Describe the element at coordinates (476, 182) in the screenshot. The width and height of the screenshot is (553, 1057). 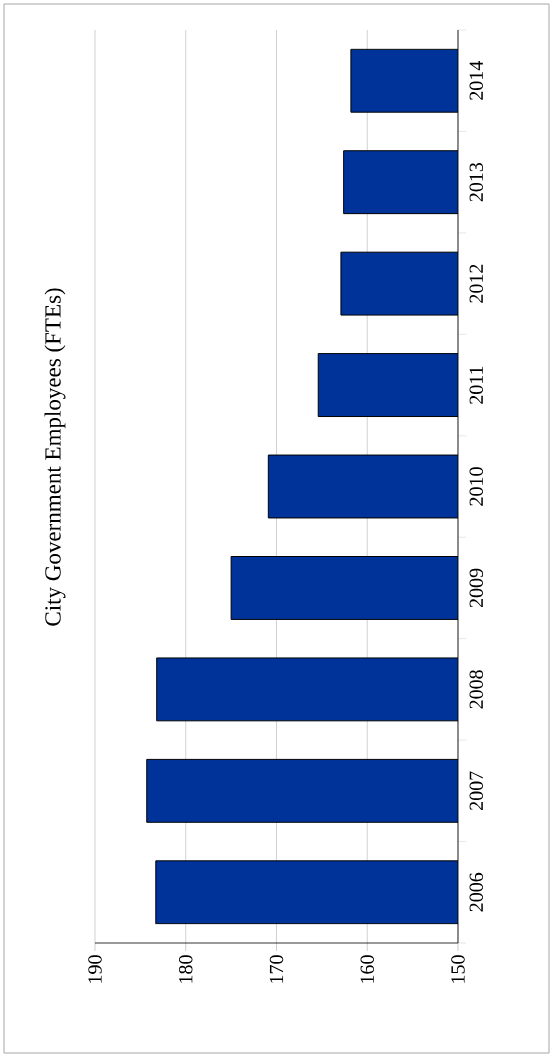
I see `y-tick-label: 2013` at that location.